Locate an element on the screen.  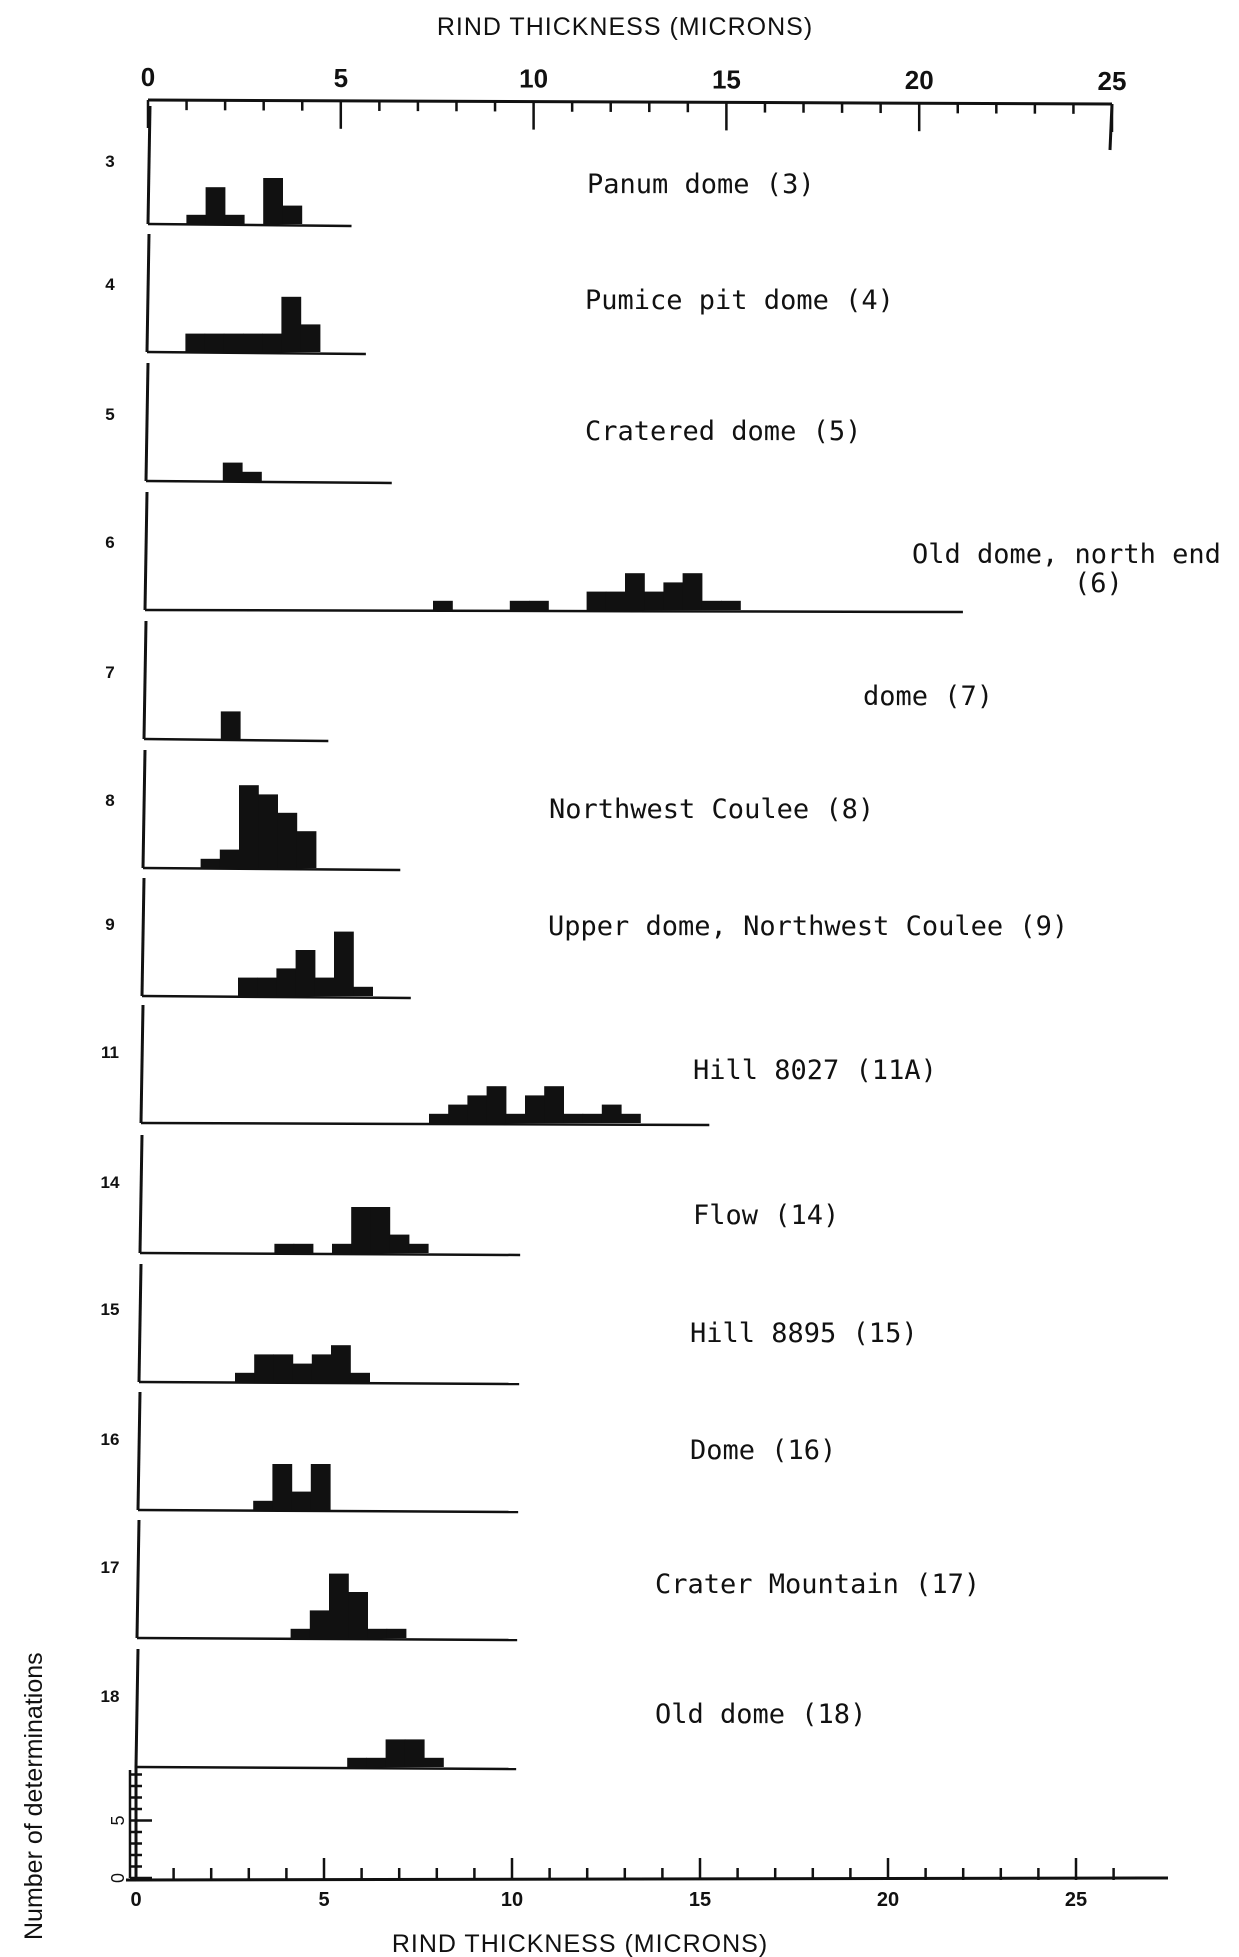
panel-number: 3 is located at coordinates (109, 161).